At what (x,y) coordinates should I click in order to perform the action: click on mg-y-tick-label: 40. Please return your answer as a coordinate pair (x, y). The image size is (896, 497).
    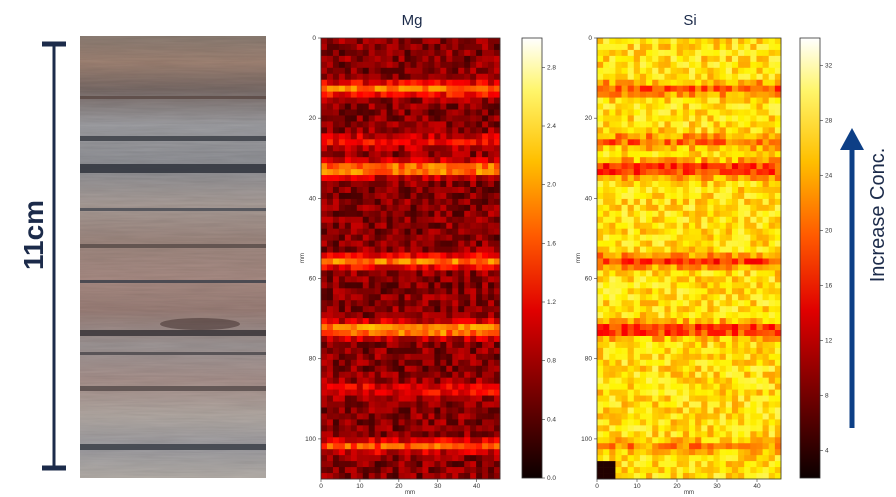
    Looking at the image, I should click on (313, 198).